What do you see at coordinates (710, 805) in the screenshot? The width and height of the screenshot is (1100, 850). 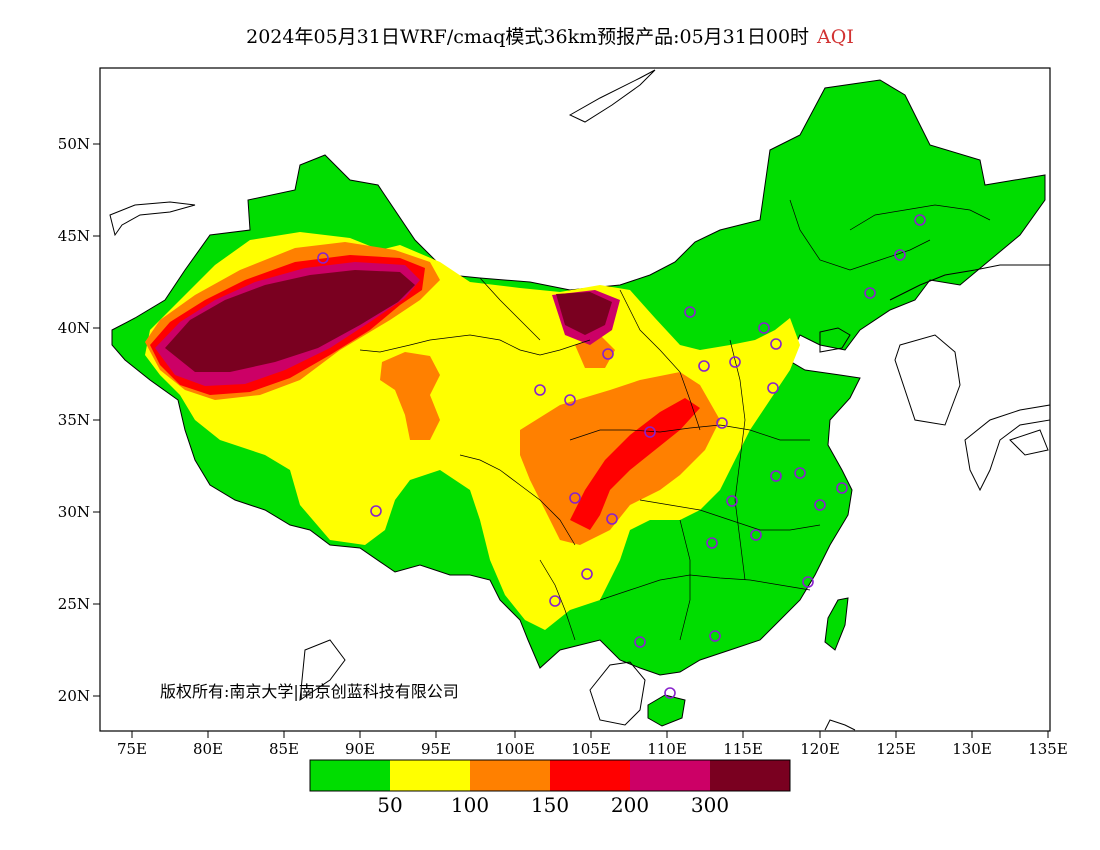 I see `legend-label: 300` at bounding box center [710, 805].